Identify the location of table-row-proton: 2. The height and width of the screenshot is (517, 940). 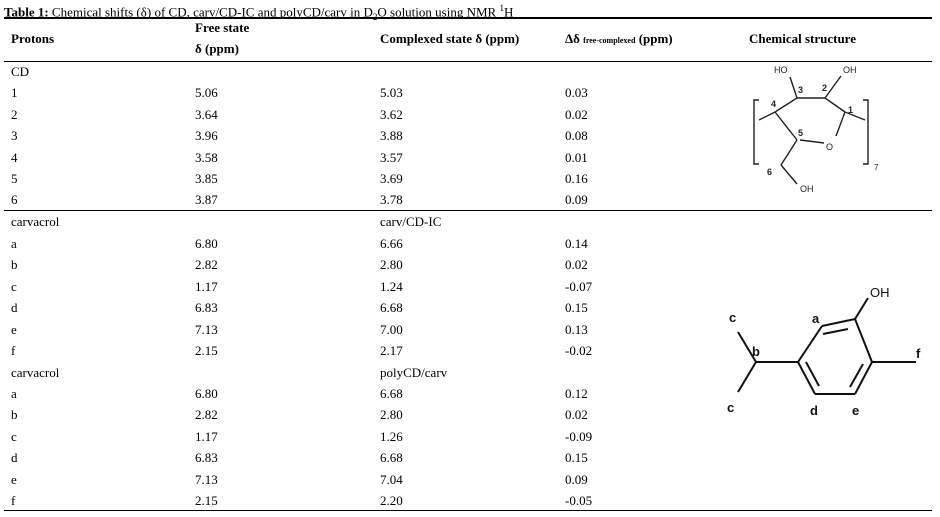
(14, 114).